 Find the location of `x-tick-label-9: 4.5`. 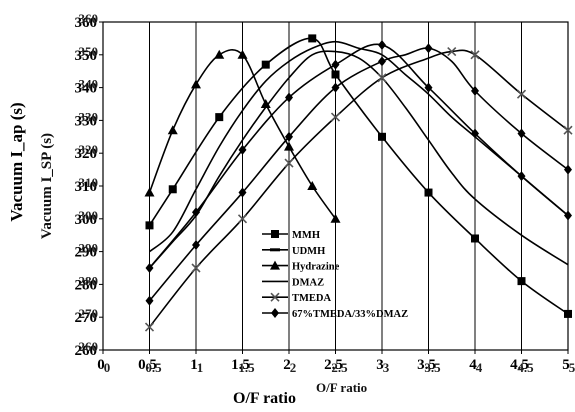

x-tick-label-9: 4.5 is located at coordinates (519, 365).